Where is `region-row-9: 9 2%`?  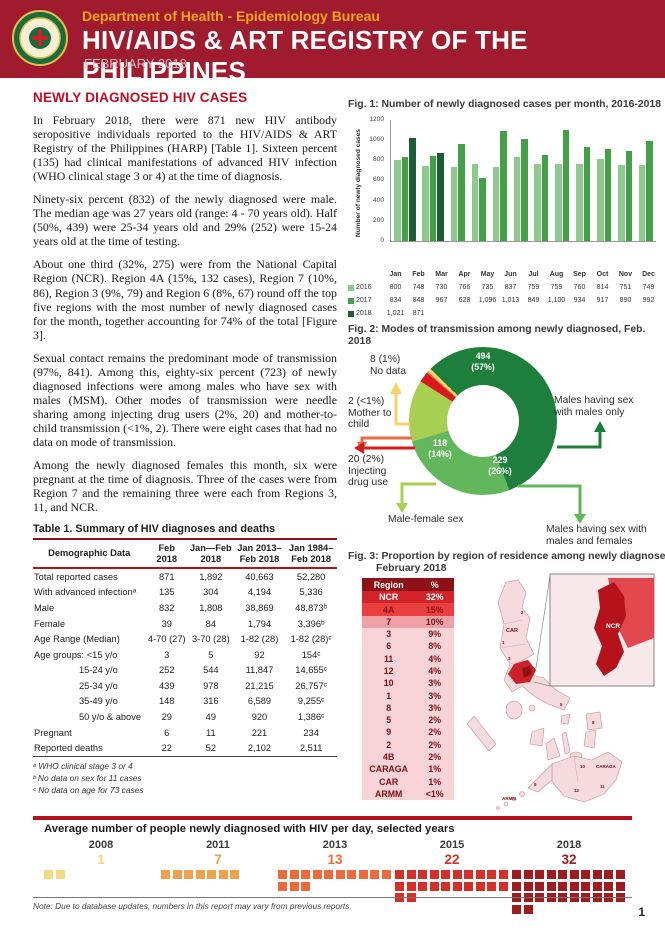 region-row-9: 9 2% is located at coordinates (408, 732).